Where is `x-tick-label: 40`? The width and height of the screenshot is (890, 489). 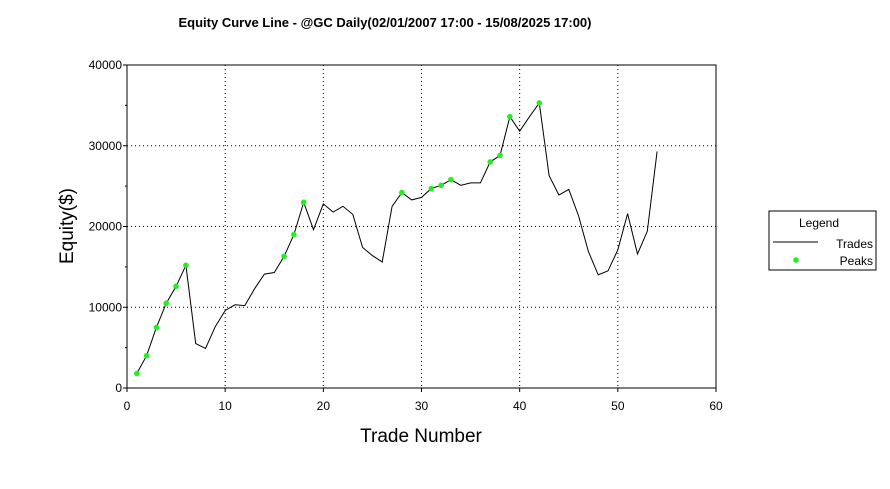
x-tick-label: 40 is located at coordinates (520, 406).